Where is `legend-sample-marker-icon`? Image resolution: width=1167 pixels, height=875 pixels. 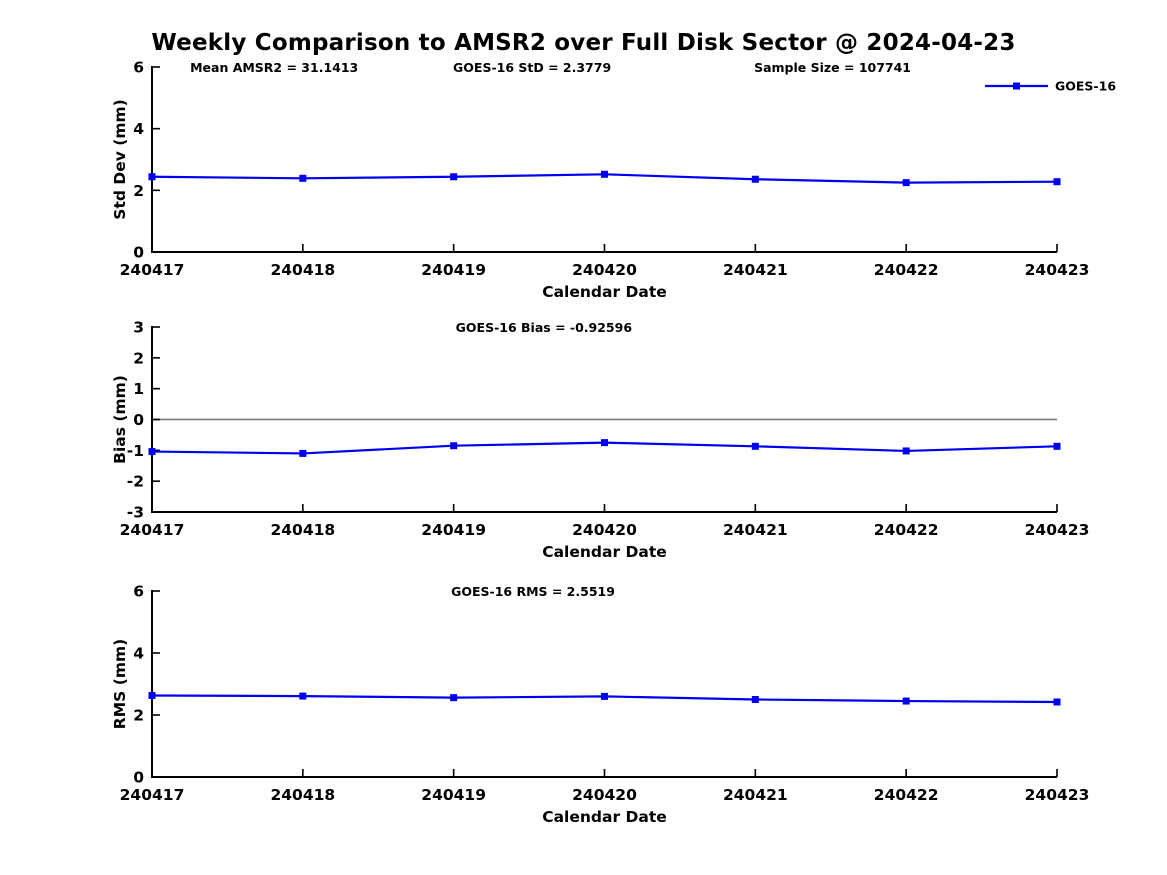
legend-sample-marker-icon is located at coordinates (1016, 86).